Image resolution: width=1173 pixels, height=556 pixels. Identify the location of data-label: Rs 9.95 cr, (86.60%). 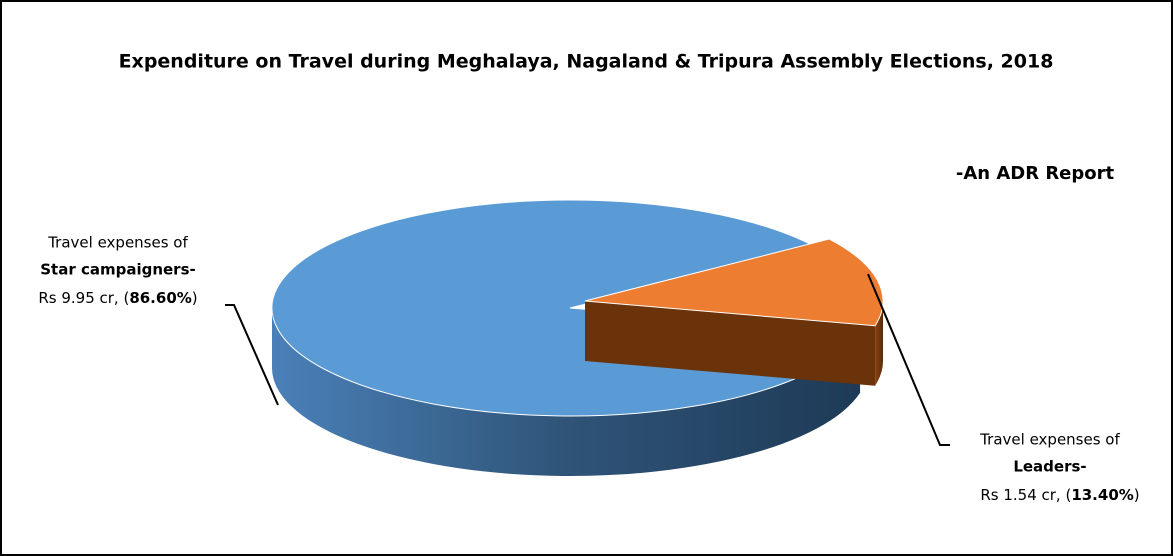
(117, 298).